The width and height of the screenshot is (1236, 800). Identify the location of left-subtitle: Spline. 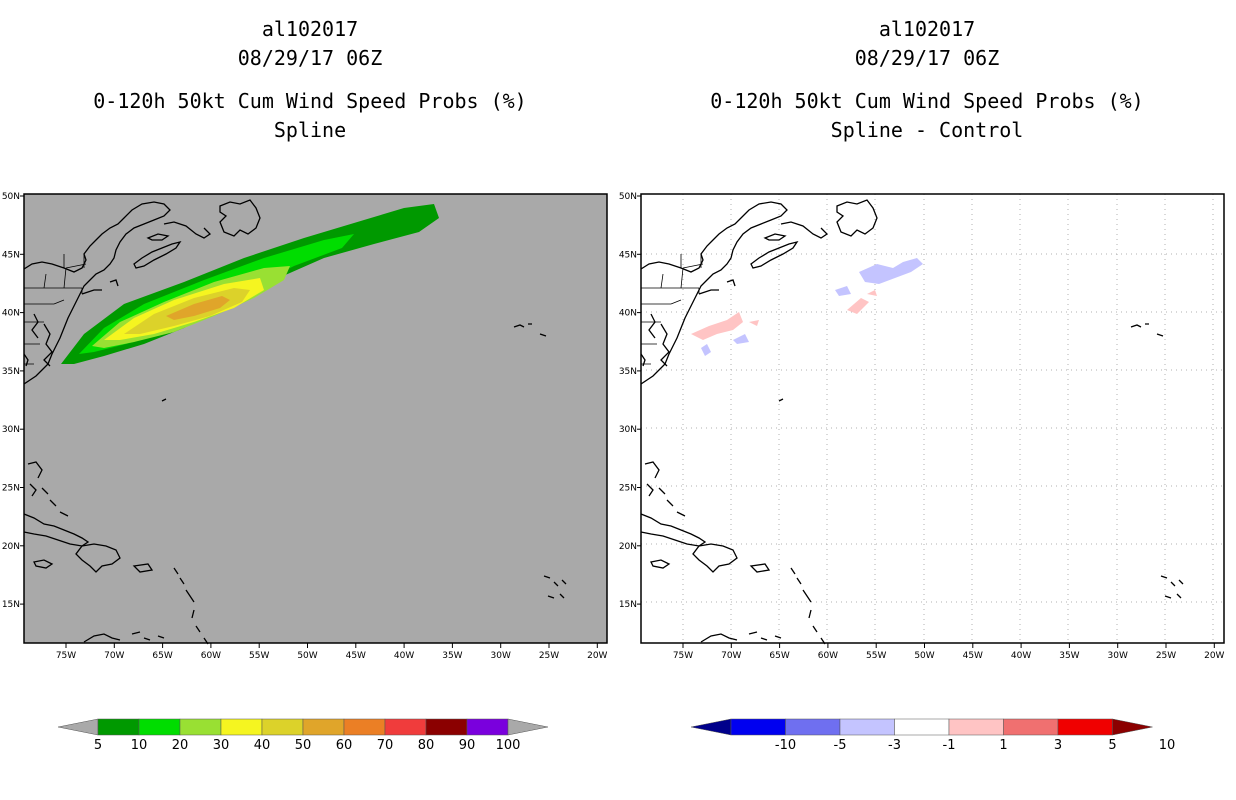
(310, 130).